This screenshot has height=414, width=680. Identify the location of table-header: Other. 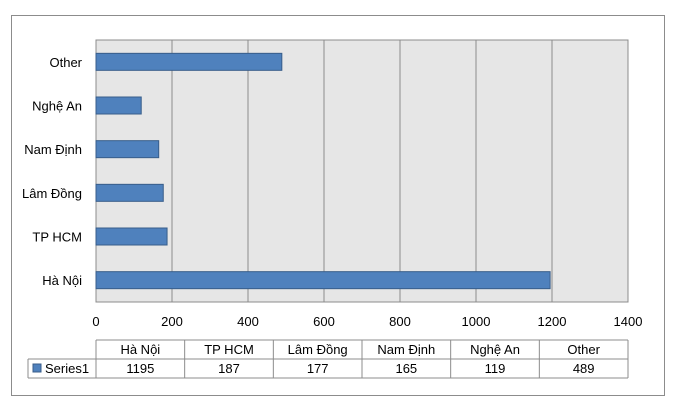
(583, 349).